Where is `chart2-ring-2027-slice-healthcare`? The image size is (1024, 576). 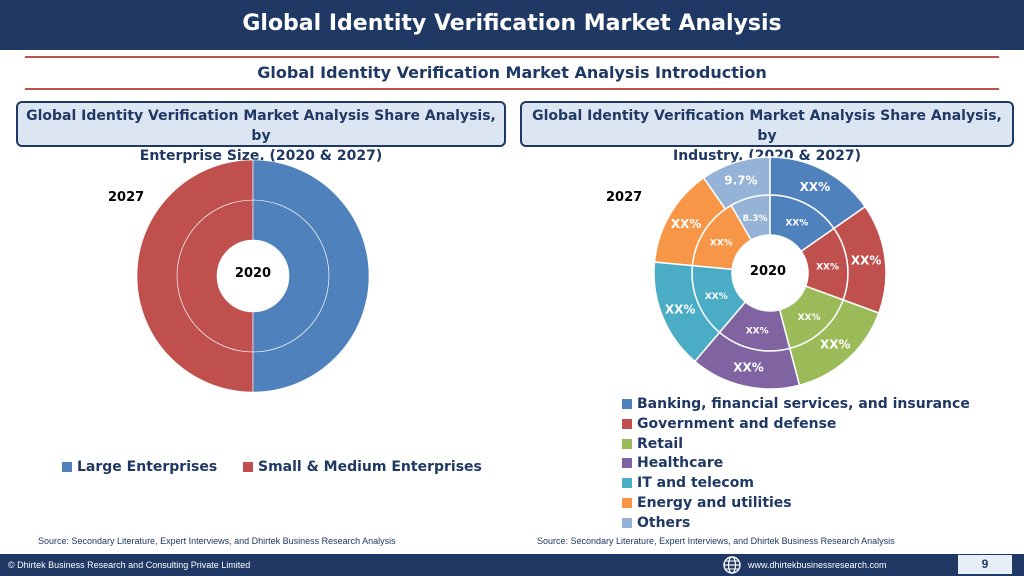 chart2-ring-2027-slice-healthcare is located at coordinates (747, 360).